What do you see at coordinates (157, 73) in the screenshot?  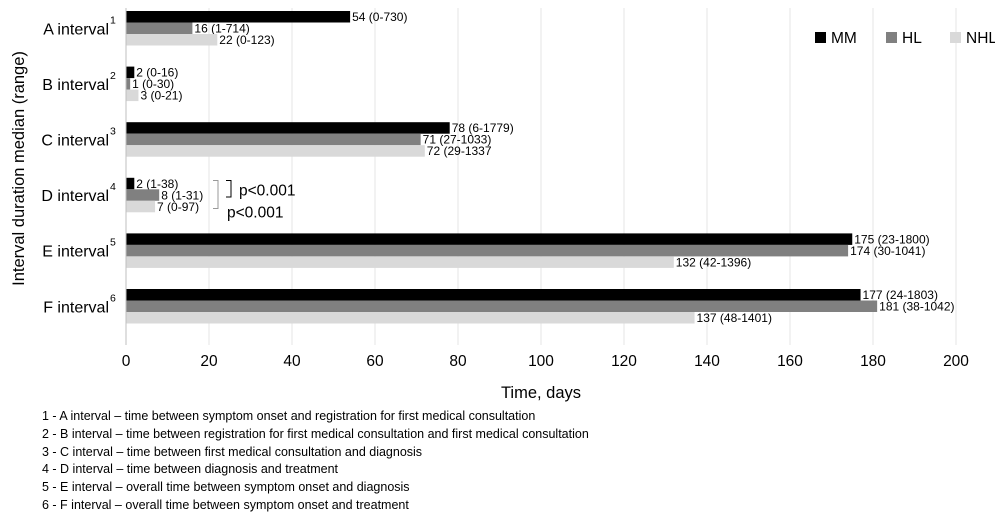 I see `data-label: 2 (0-16)` at bounding box center [157, 73].